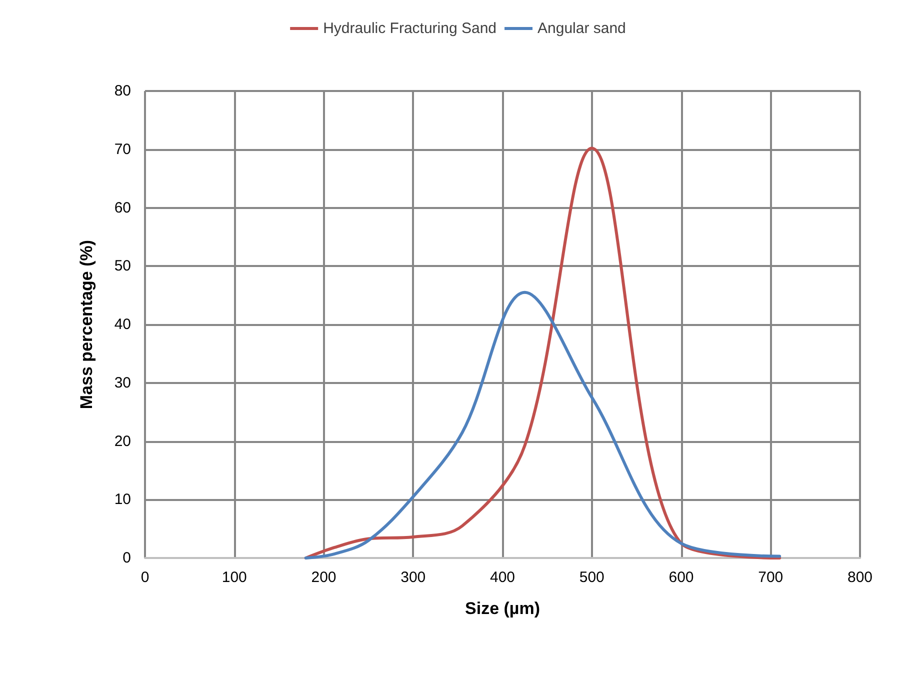  What do you see at coordinates (122, 441) in the screenshot?
I see `y-tick-label: 20` at bounding box center [122, 441].